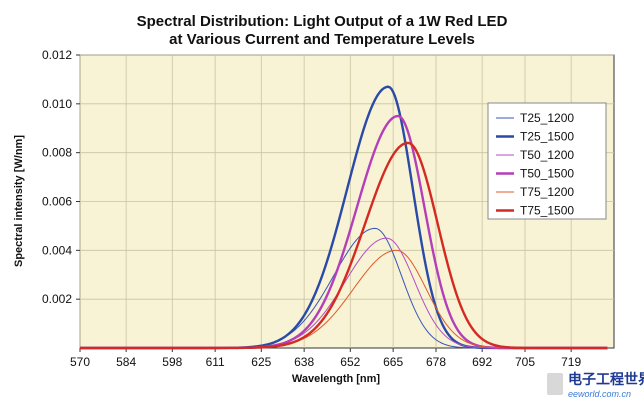 This screenshot has height=406, width=644. I want to click on x-tick-labels: 570 584 598 611 625 638 652 665 678 692 705 719, so click(325, 362).